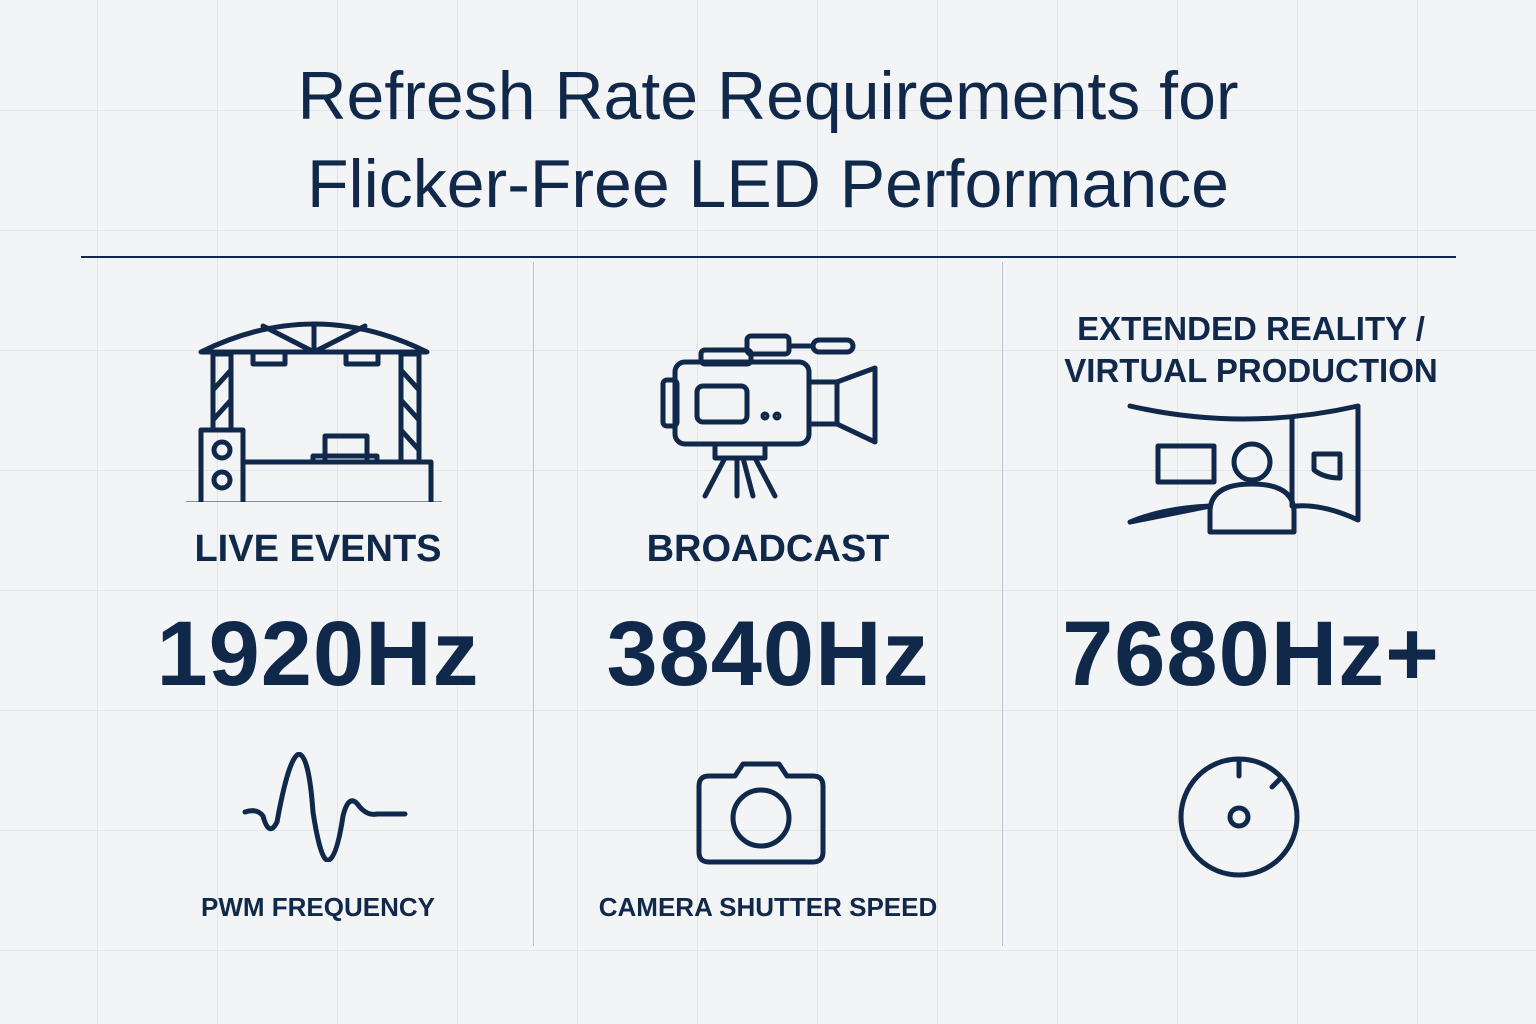  What do you see at coordinates (1251, 350) in the screenshot?
I see `category-label: EXTENDED REALITY / VIRTUAL PRODUCTION` at bounding box center [1251, 350].